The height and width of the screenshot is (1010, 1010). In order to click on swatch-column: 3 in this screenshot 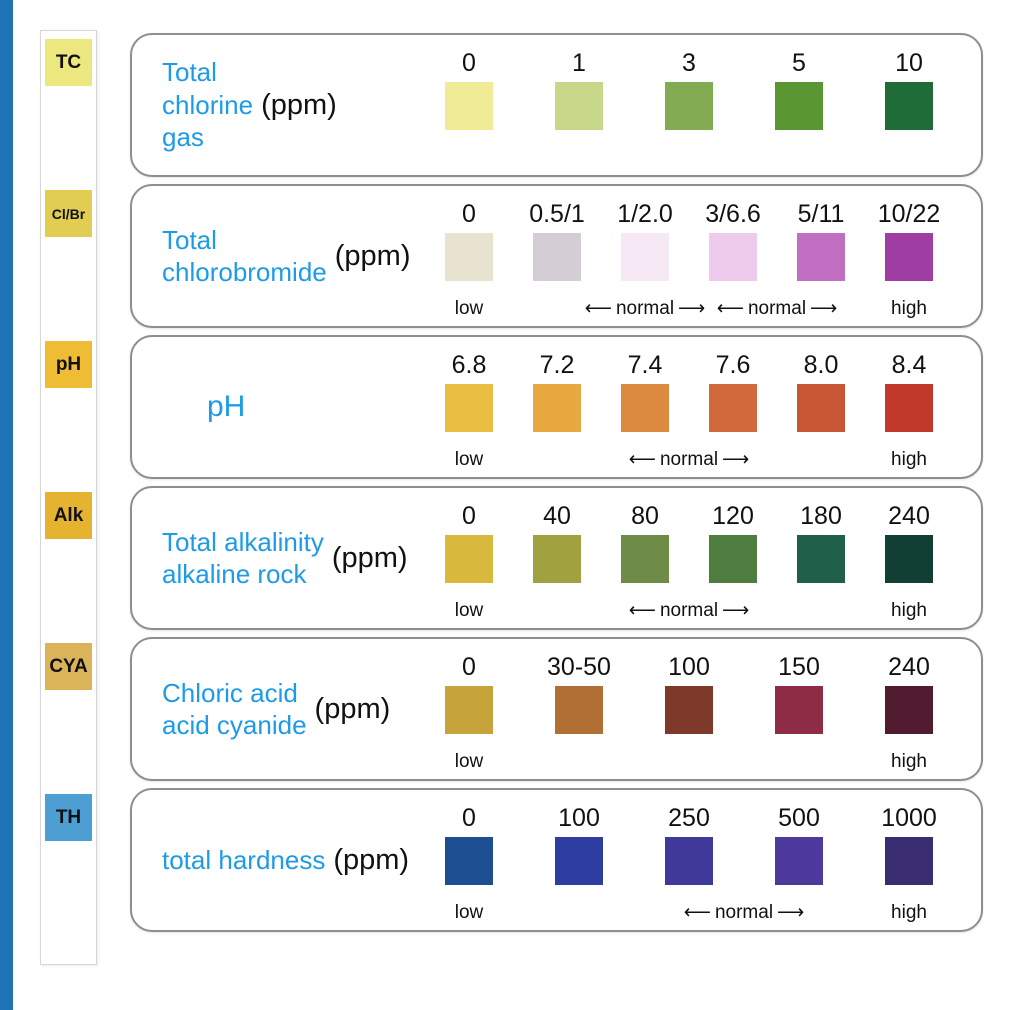, I will do `click(689, 89)`.